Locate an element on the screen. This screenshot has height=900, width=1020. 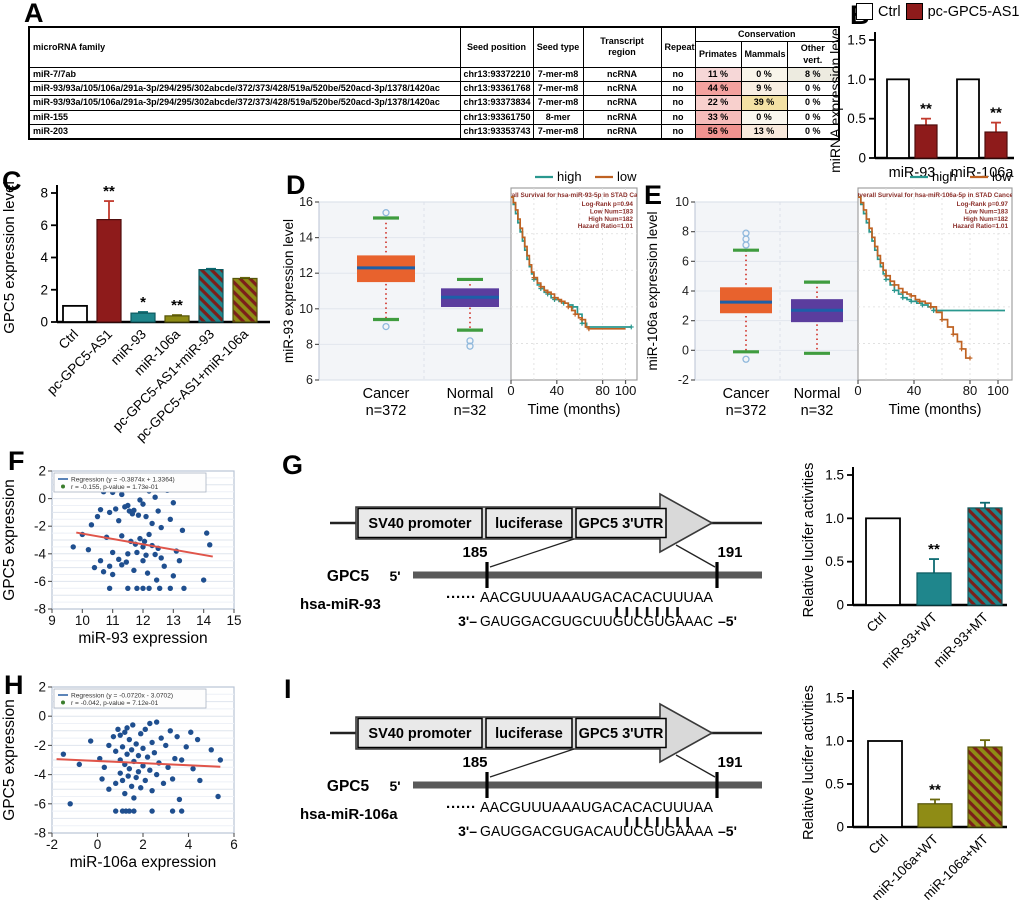
svg-text: 10 is located at coordinates (306, 309).